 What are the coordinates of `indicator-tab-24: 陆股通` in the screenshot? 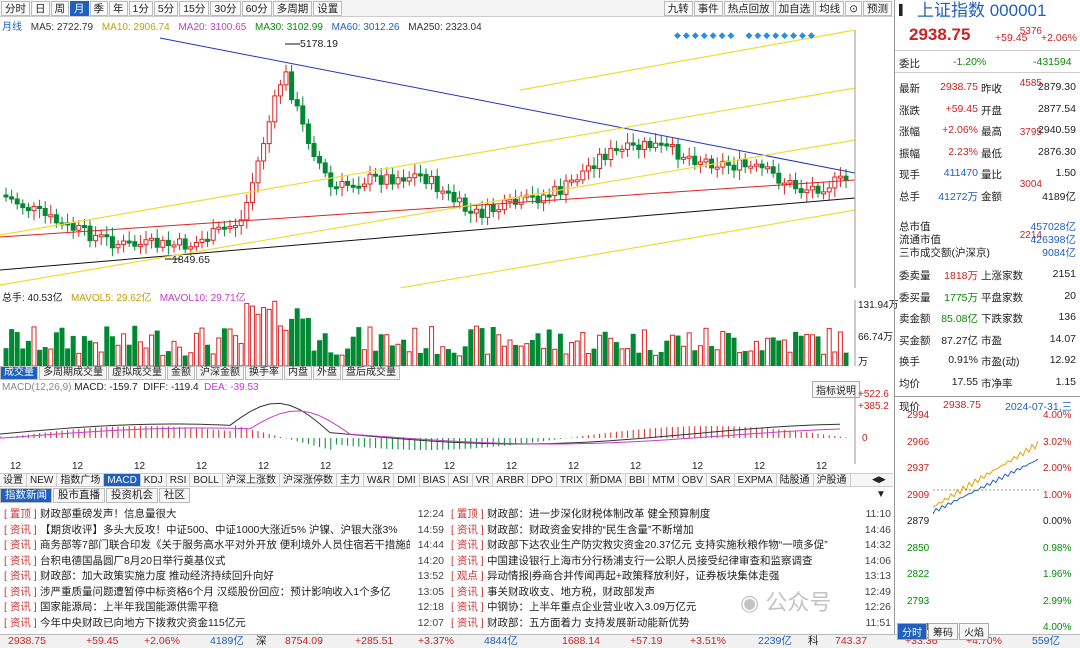 It's located at (795, 480).